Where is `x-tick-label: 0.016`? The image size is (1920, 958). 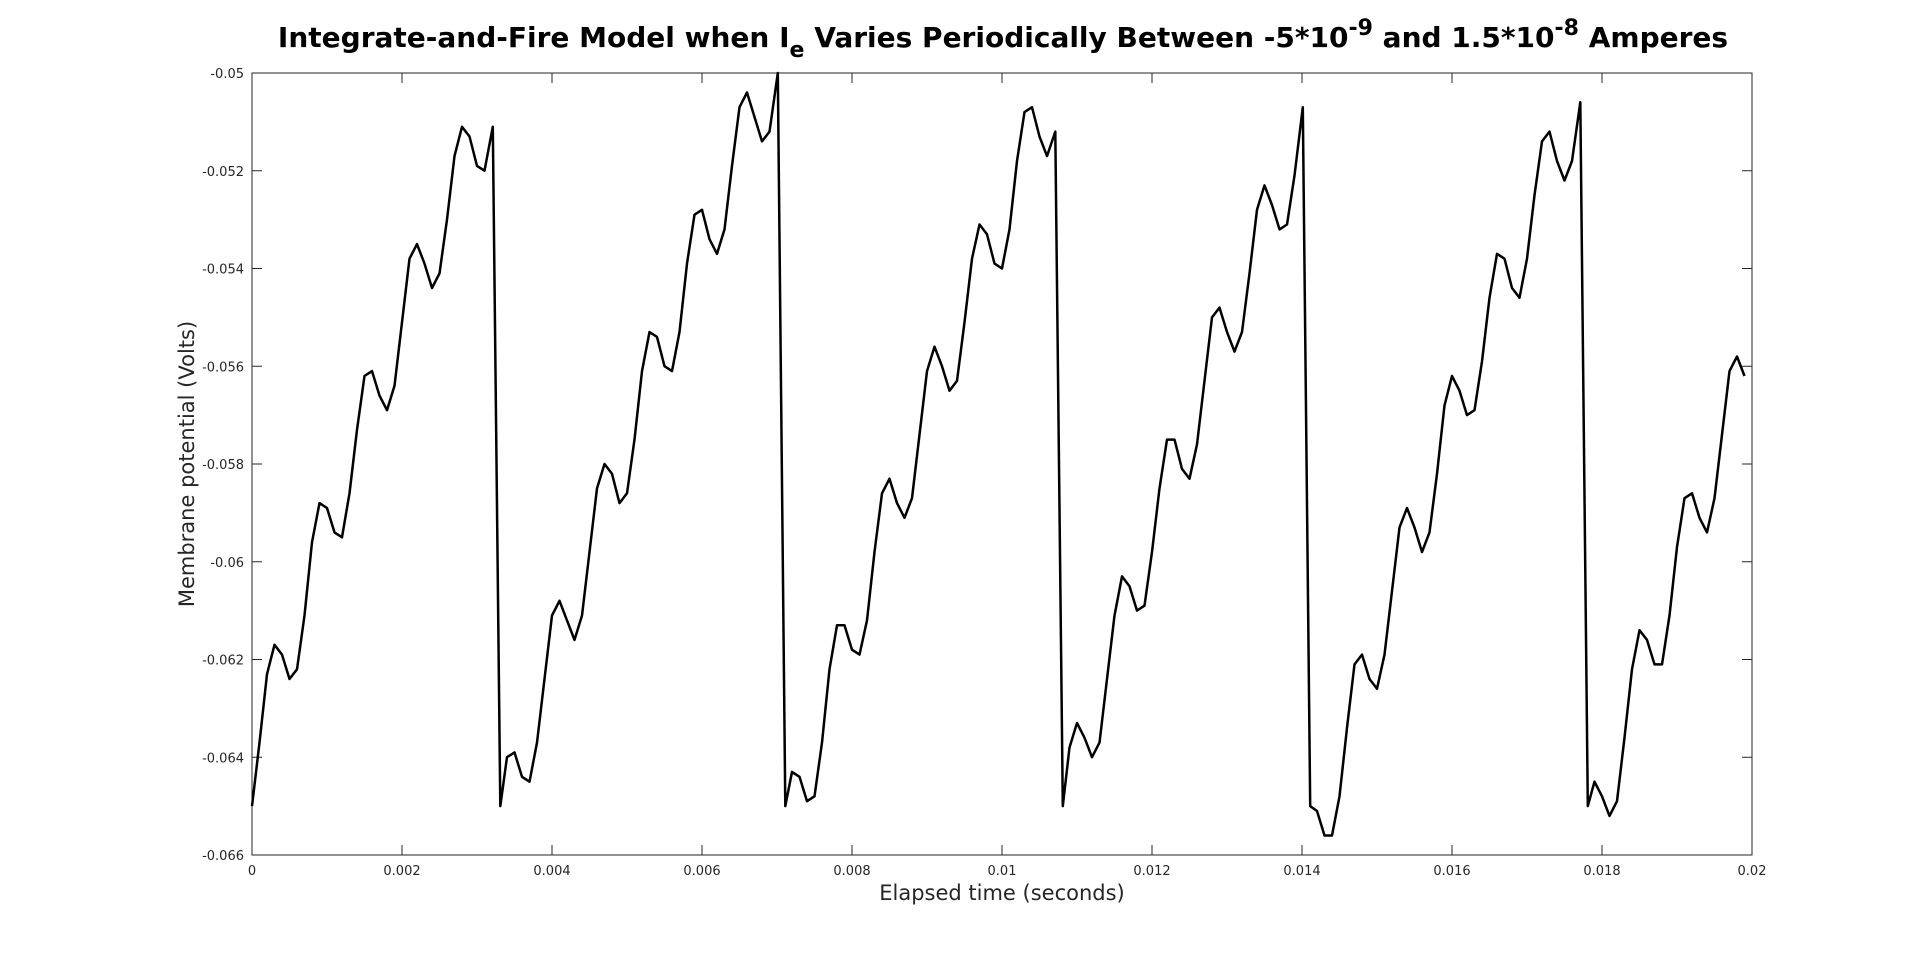
x-tick-label: 0.016 is located at coordinates (1451, 871).